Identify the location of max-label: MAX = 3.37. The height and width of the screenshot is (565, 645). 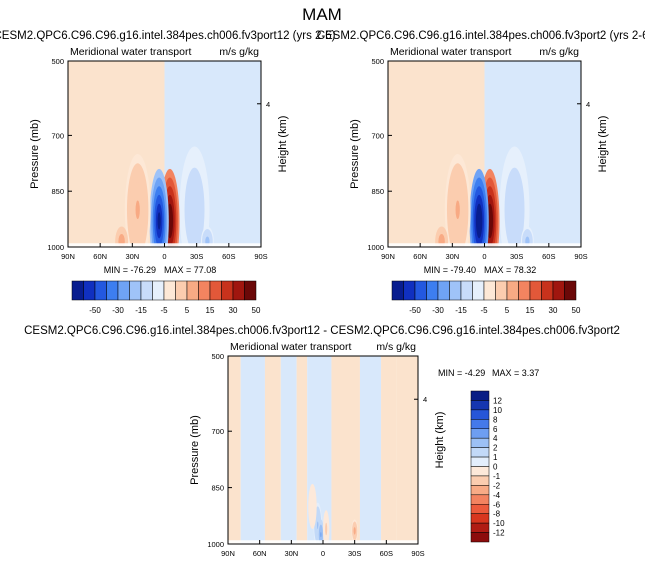
(515, 373).